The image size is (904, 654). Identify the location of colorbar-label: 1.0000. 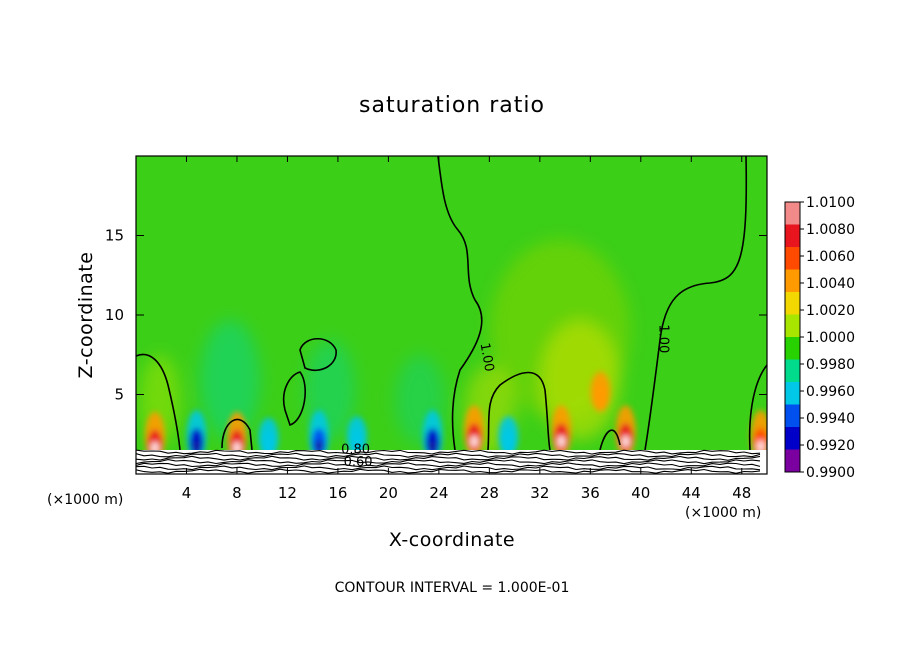
(830, 338).